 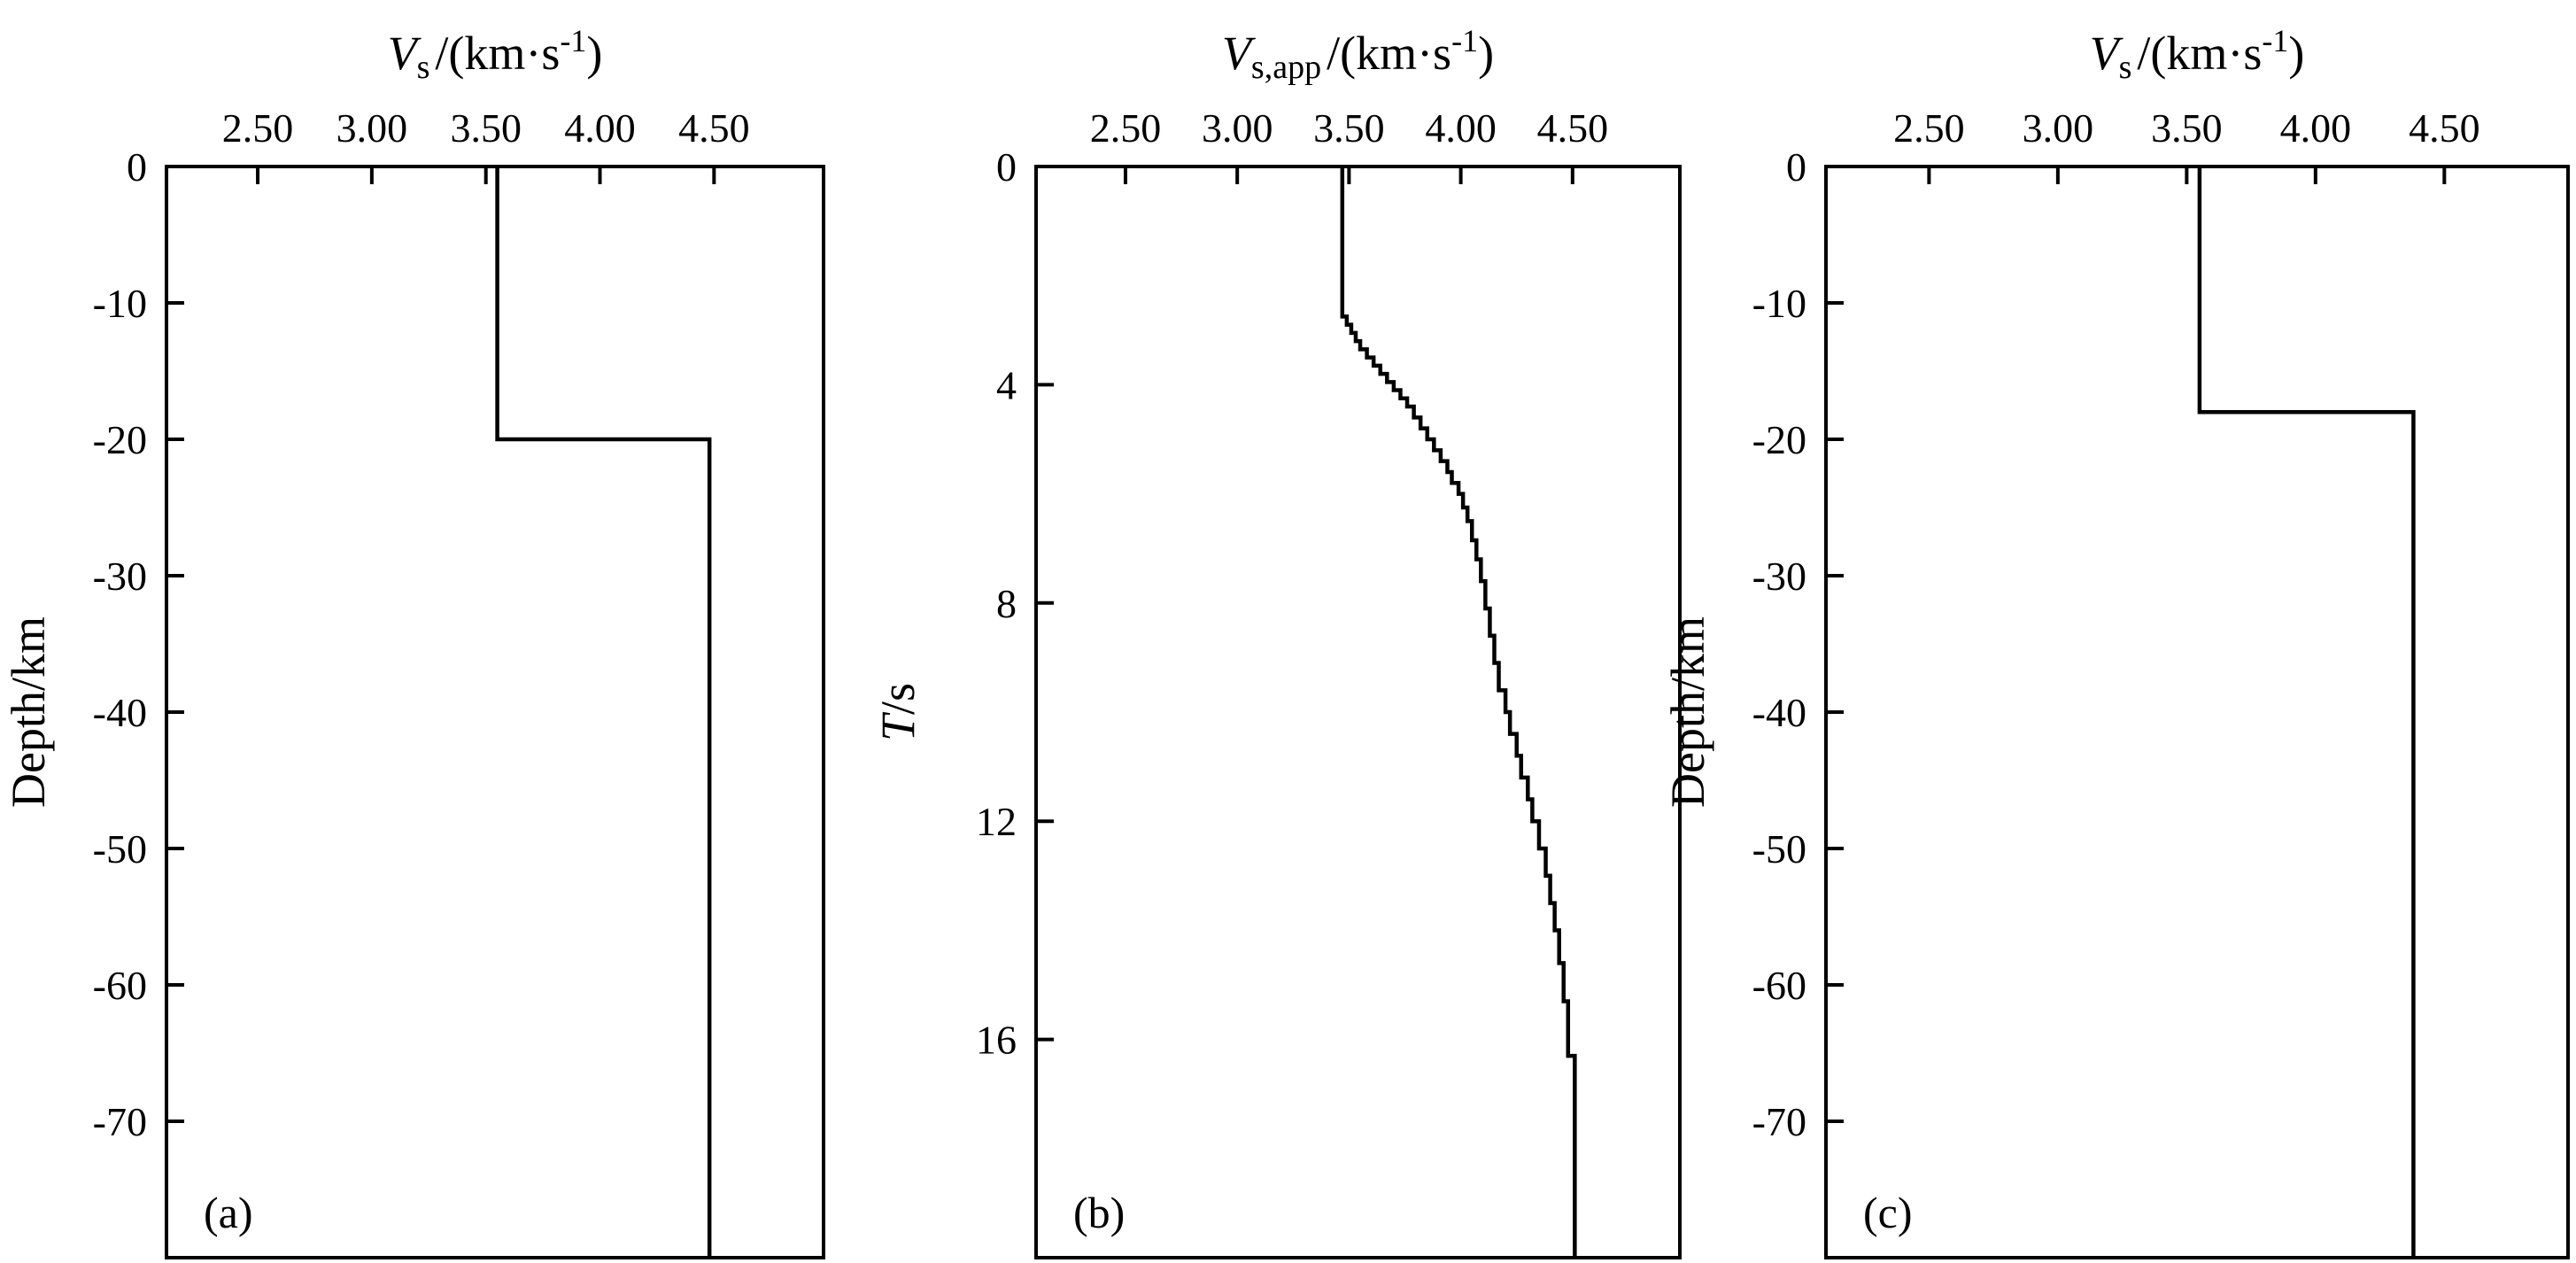 I want to click on panel-label: (a), so click(x=228, y=1212).